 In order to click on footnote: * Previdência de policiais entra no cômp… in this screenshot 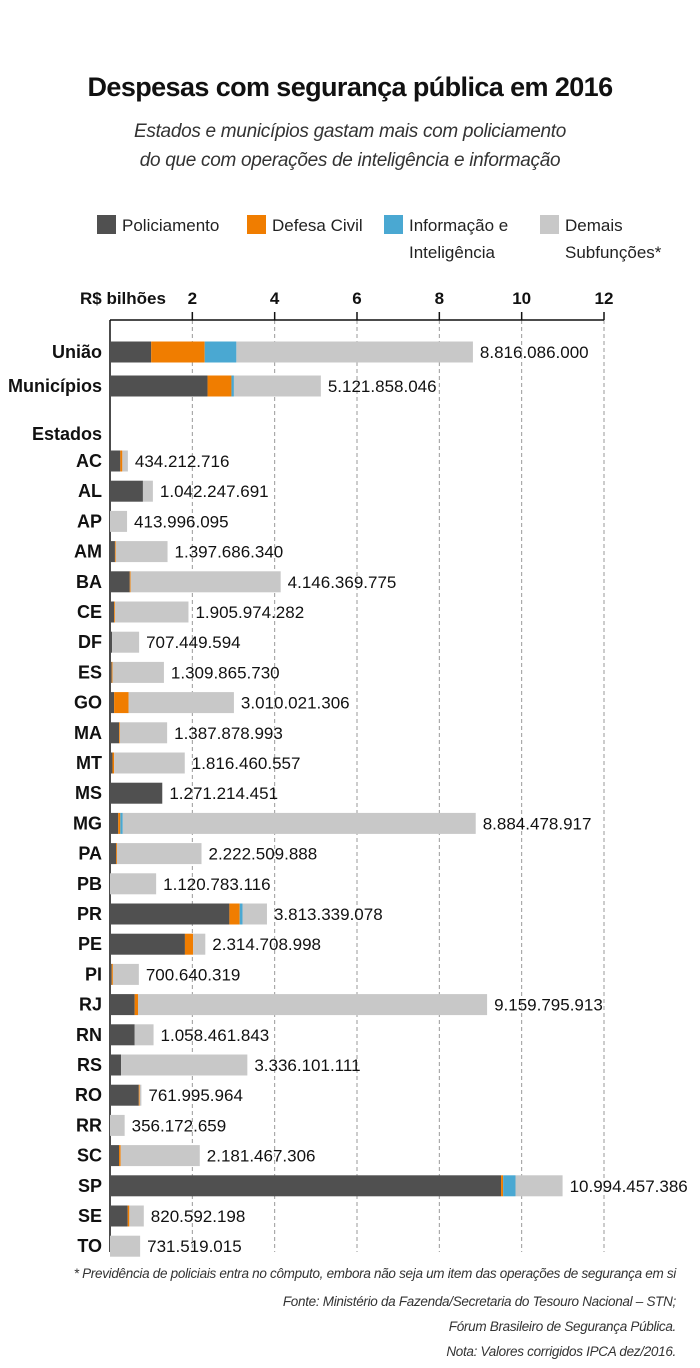, I will do `click(375, 1273)`.